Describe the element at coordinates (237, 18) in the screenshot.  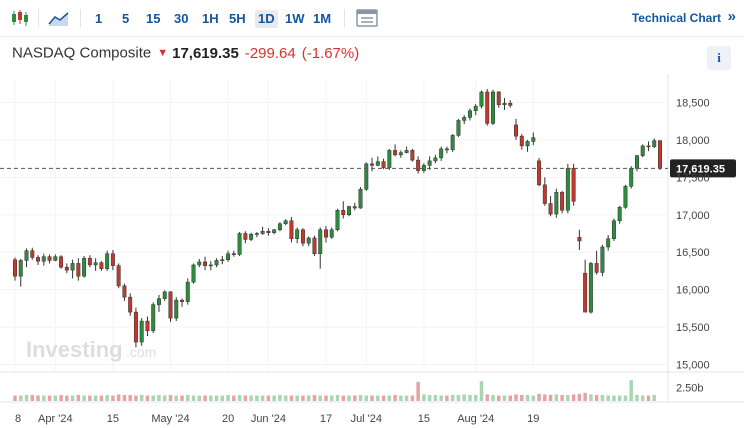
I see `interval-5h: 5H` at that location.